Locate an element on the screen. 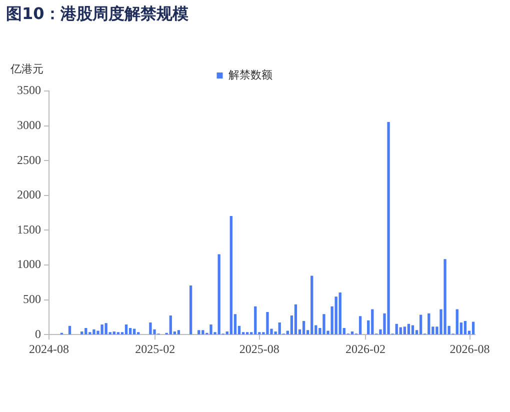 This screenshot has width=510, height=412. y-tick-label: 3000 is located at coordinates (29, 125).